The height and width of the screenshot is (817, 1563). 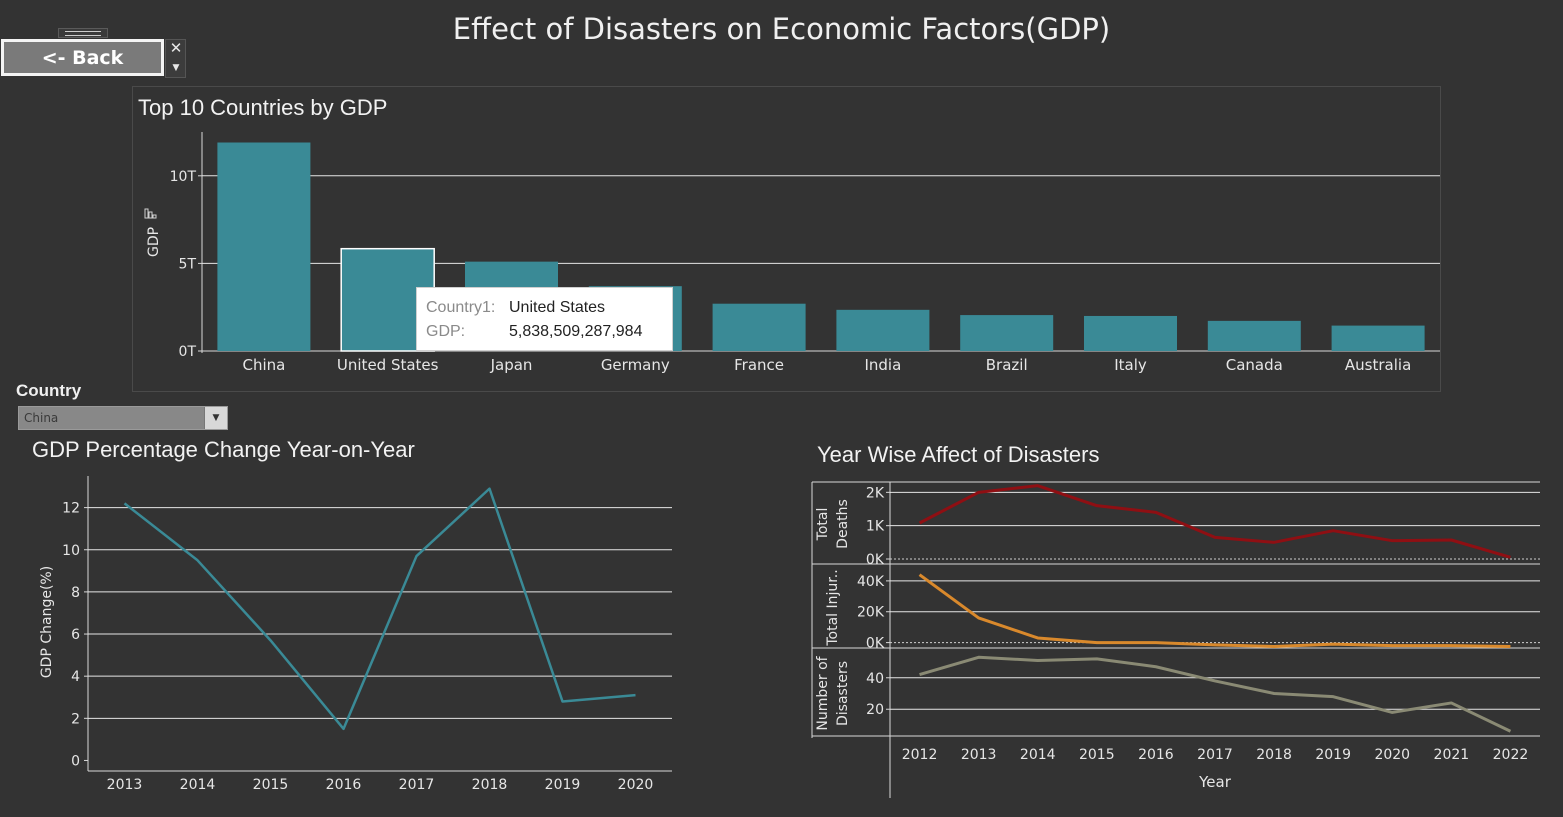 I want to click on bar-y-tick-label: 10T, so click(x=183, y=177).